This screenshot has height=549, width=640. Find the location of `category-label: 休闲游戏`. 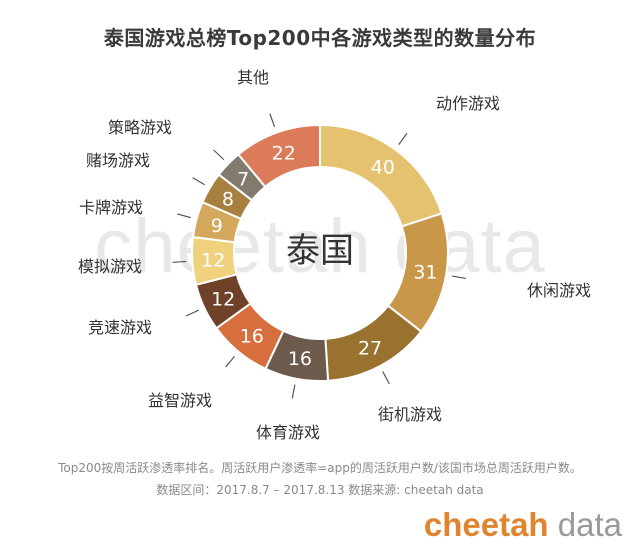

category-label: 休闲游戏 is located at coordinates (559, 290).